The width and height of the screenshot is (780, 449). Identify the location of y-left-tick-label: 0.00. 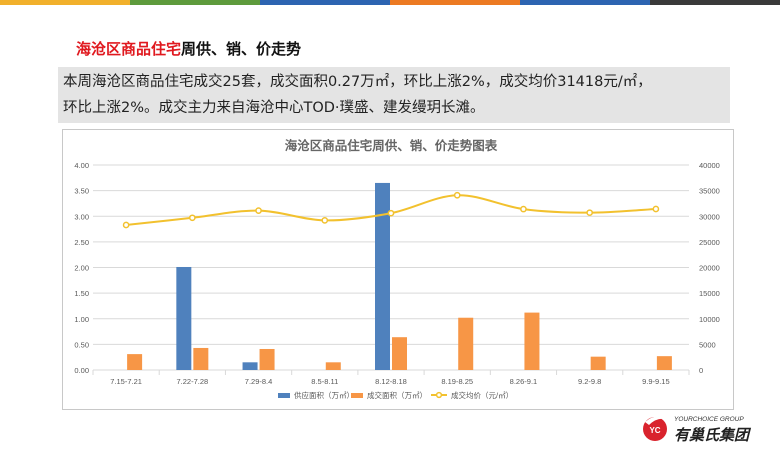
(81, 370).